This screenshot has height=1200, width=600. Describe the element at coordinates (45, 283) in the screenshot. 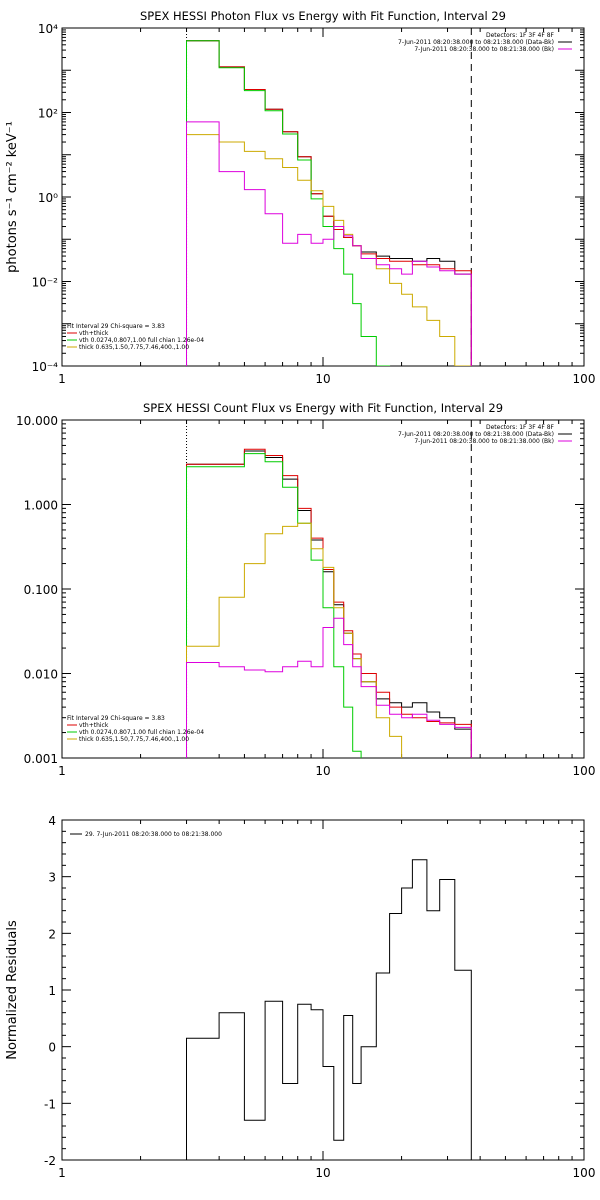

I see `y-tick-label: 10⁻²` at that location.